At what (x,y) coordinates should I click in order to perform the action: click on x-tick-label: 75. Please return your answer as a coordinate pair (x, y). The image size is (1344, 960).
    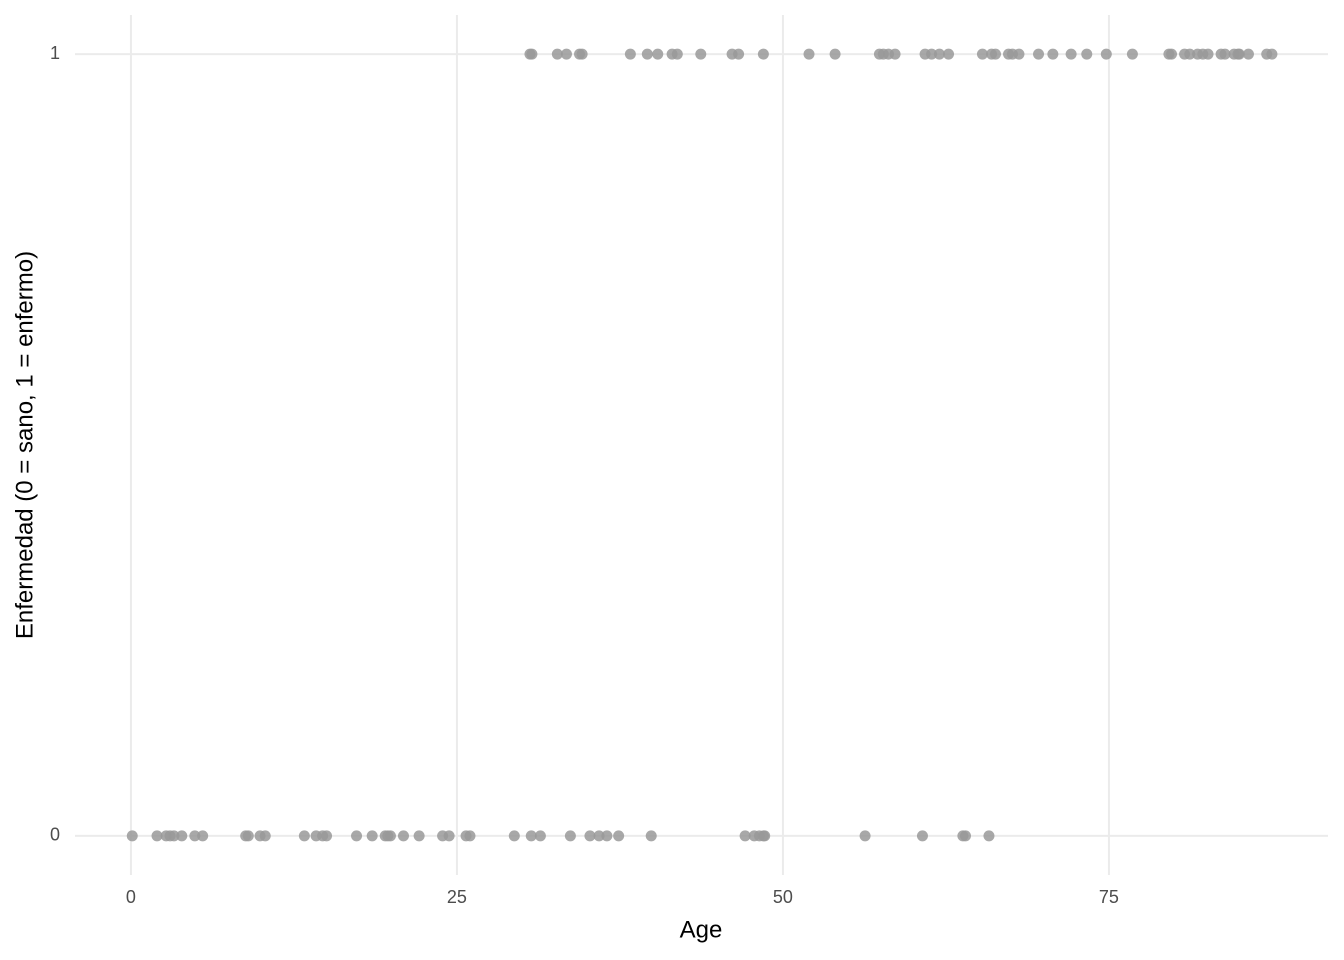
    Looking at the image, I should click on (1109, 897).